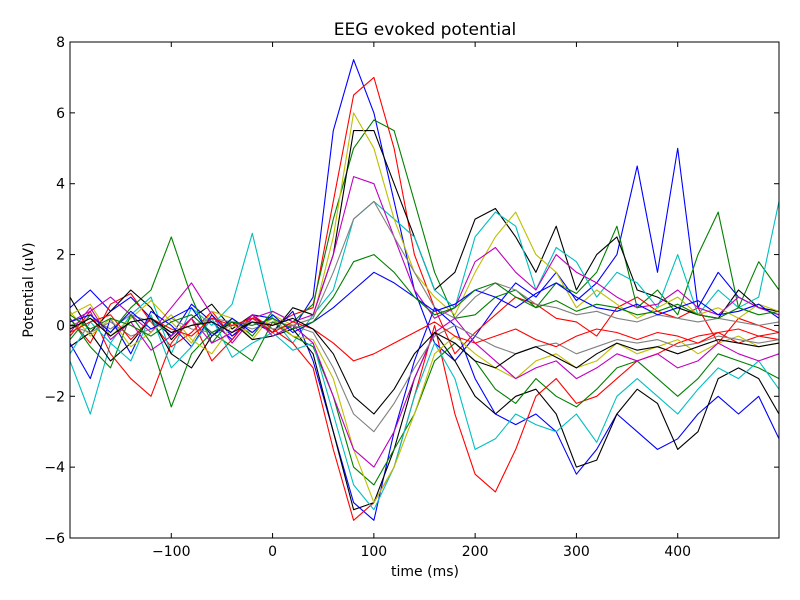 This screenshot has width=800, height=600. What do you see at coordinates (60, 43) in the screenshot?
I see `y-tick-label: 8` at bounding box center [60, 43].